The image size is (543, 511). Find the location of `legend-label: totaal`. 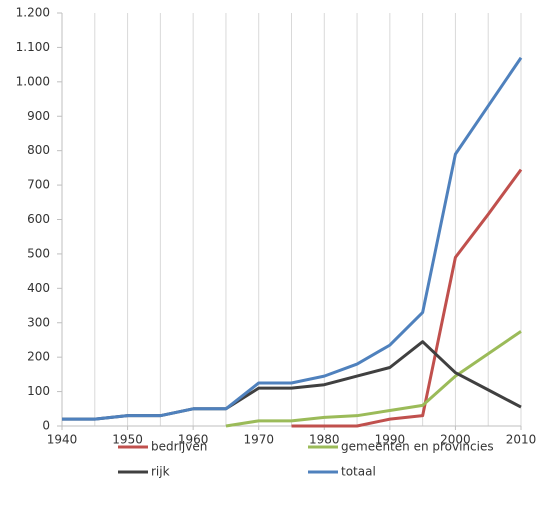

legend-label: totaal is located at coordinates (358, 472).